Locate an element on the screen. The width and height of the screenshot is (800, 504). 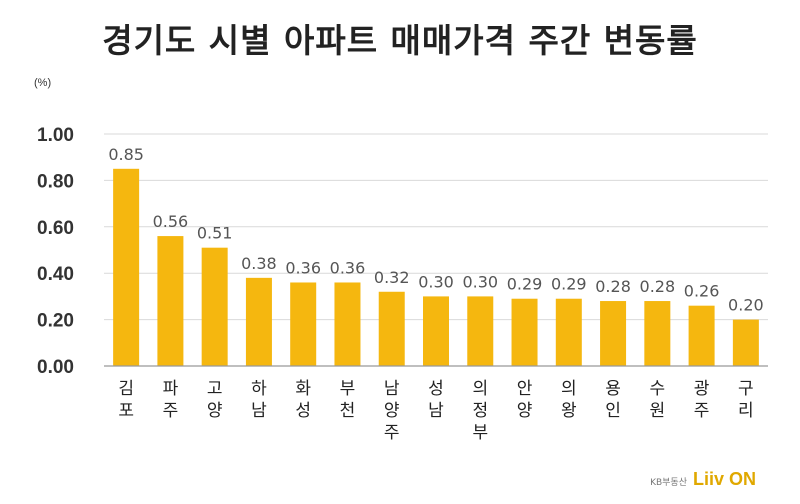
y-tick-label: 0.20 is located at coordinates (55, 321).